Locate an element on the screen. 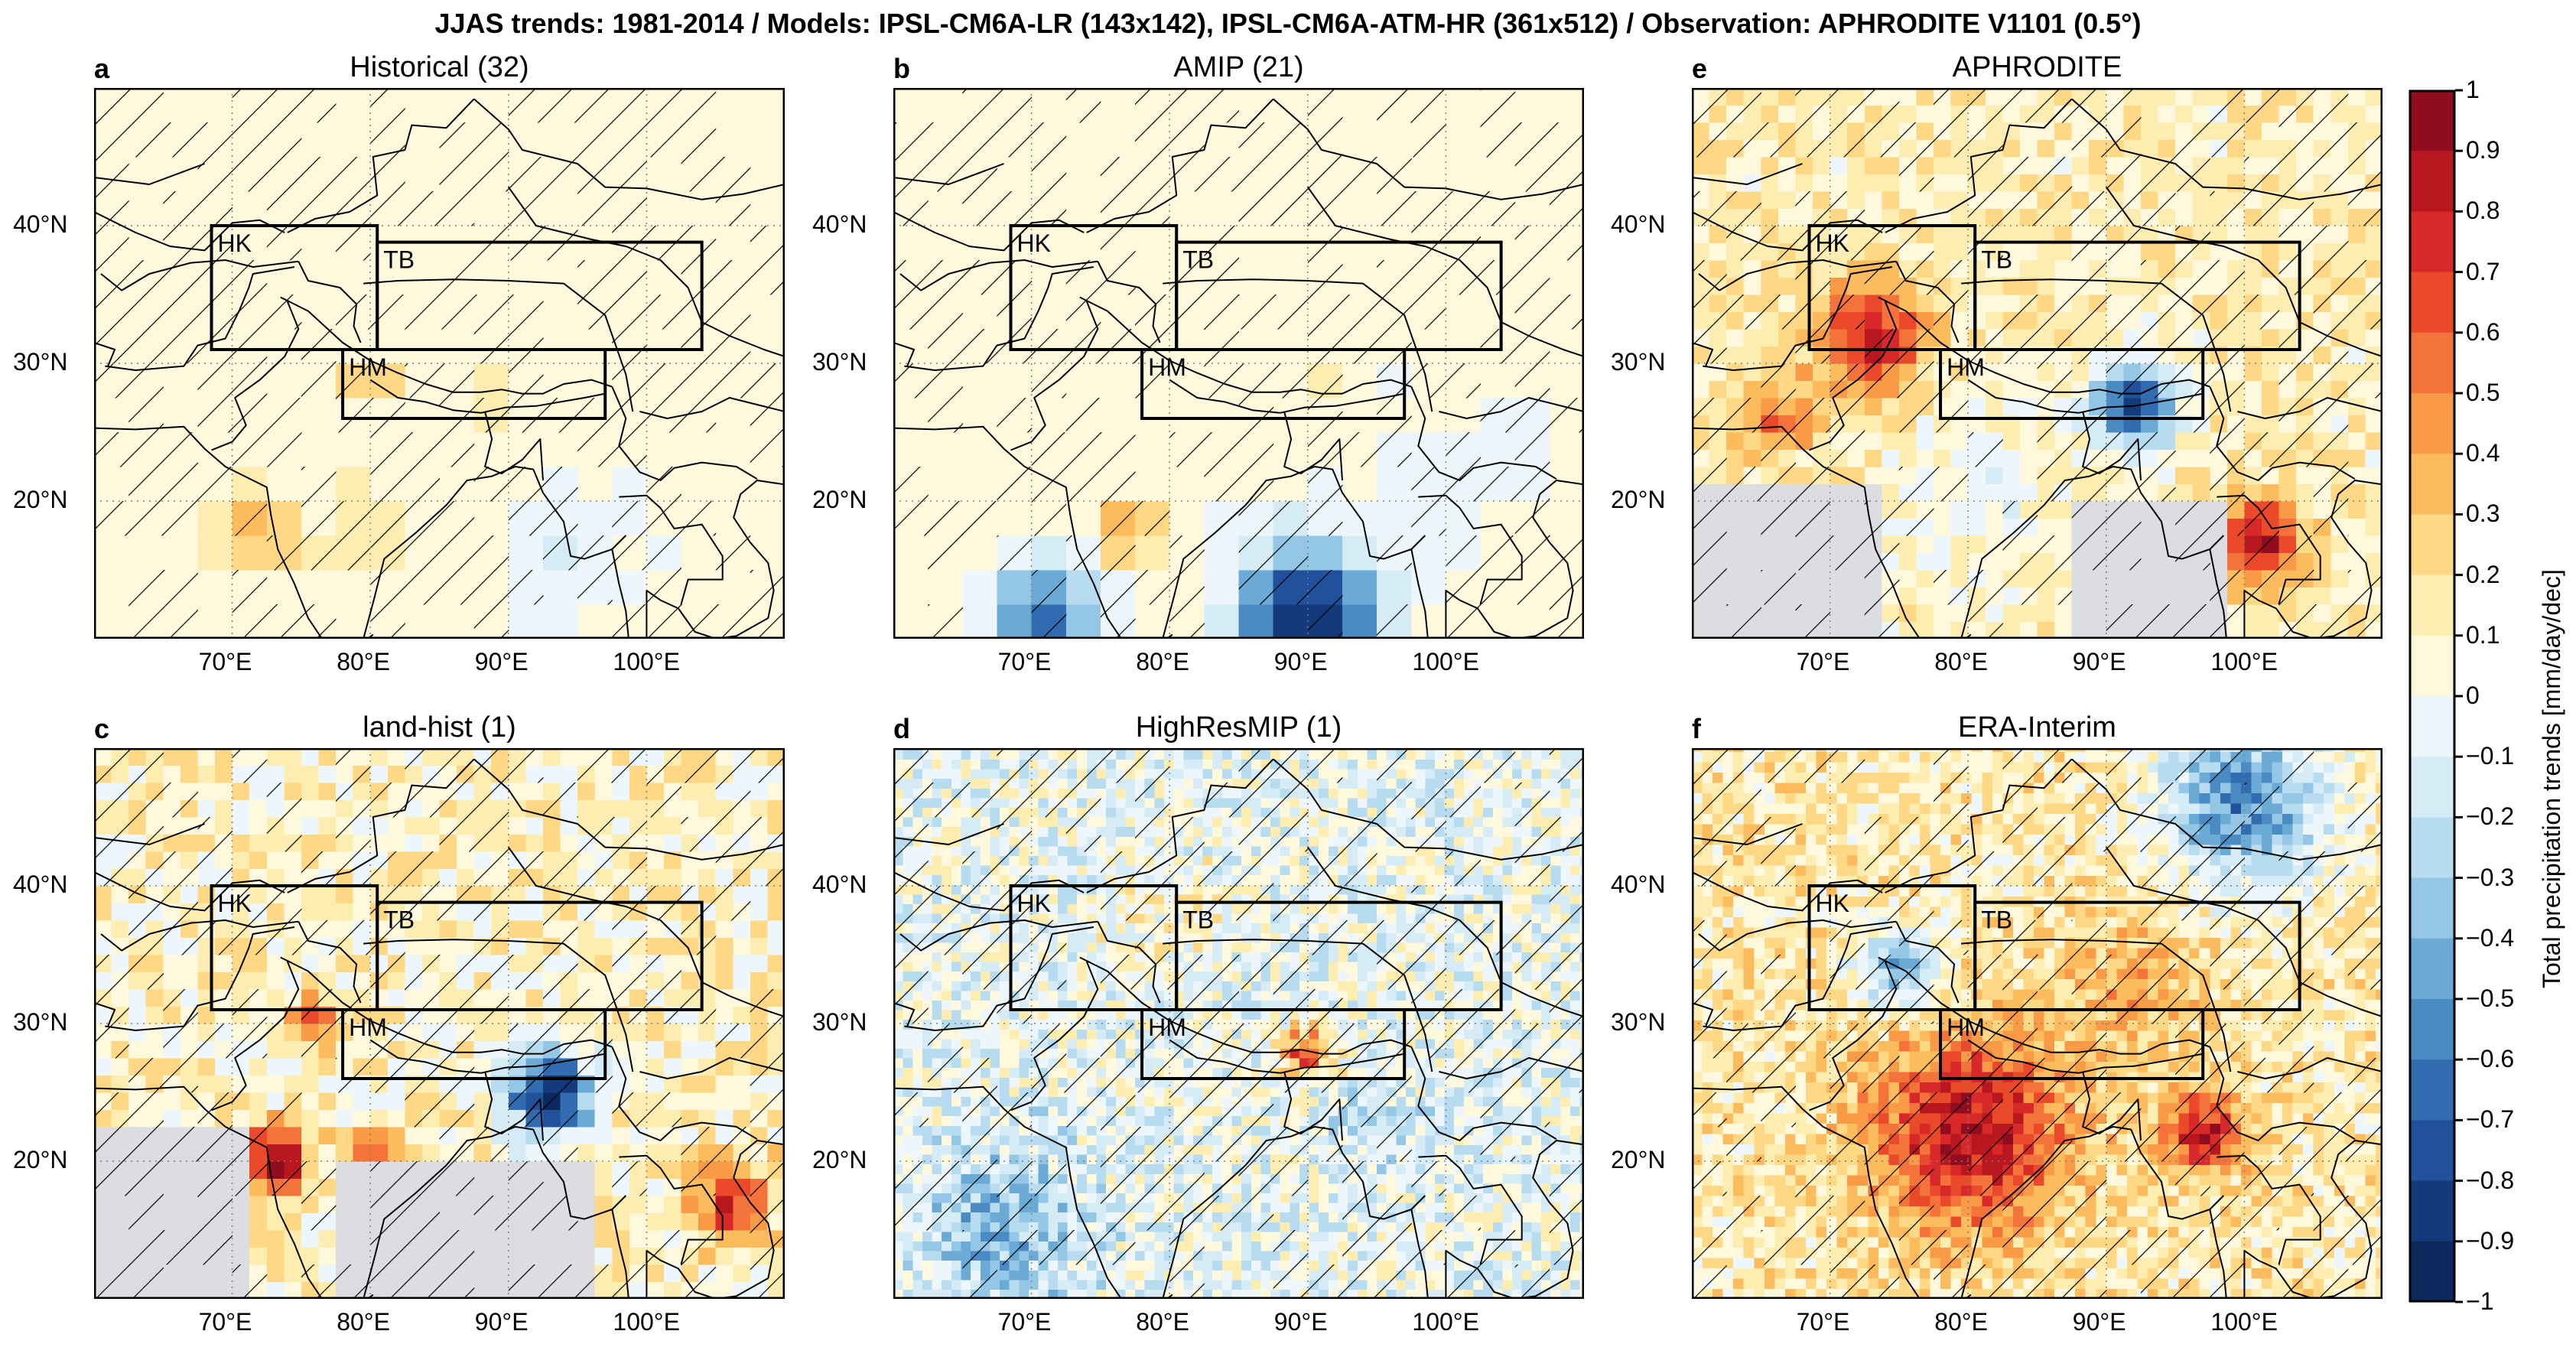  panel-letter: f is located at coordinates (1696, 729).